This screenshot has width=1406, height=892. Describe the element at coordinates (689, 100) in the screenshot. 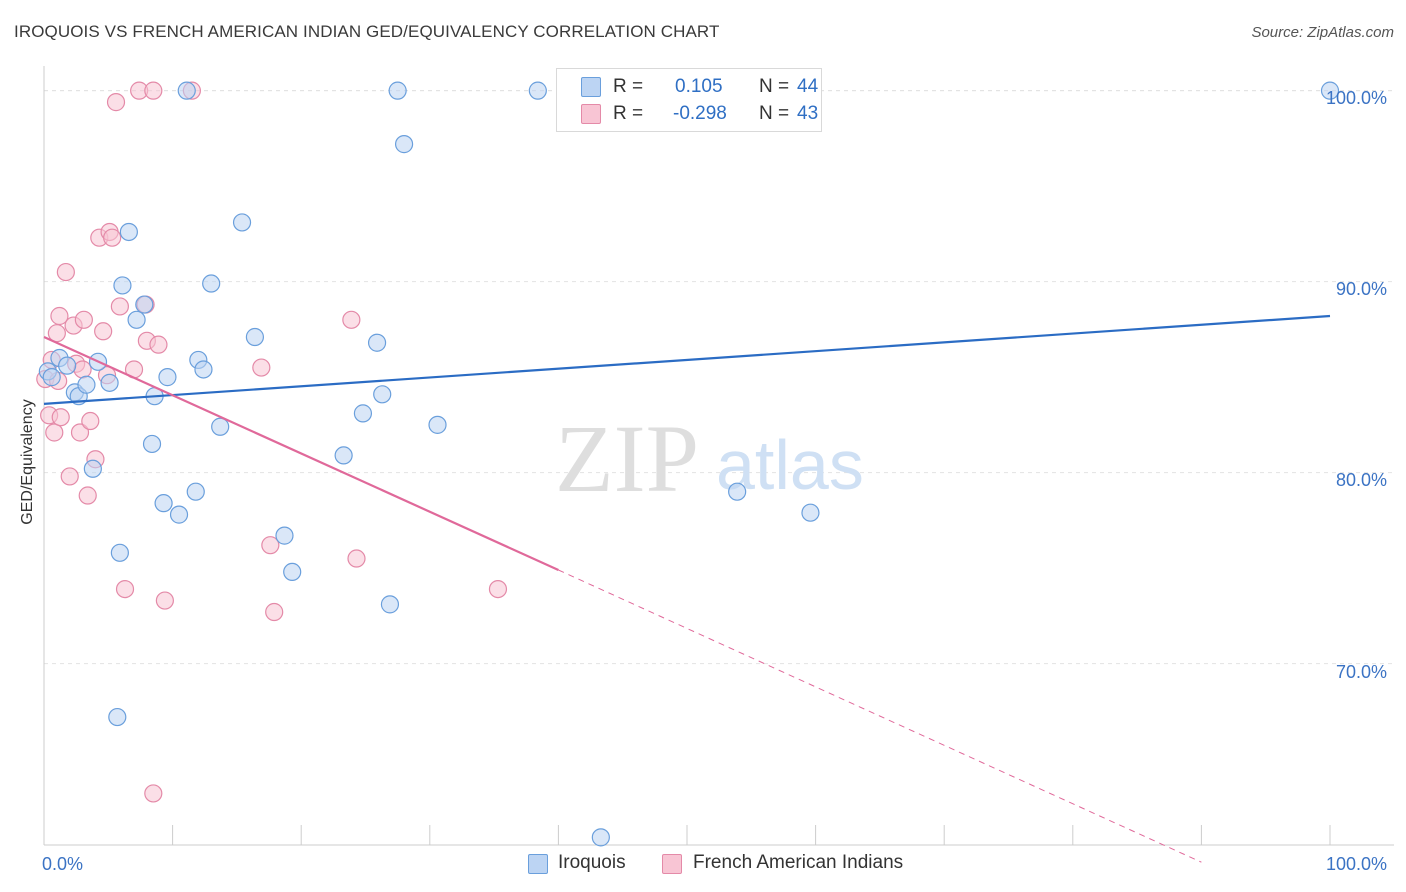

I see `correlation-legend: R = 0.105 N = 44 R = -0.298 N = 43` at that location.